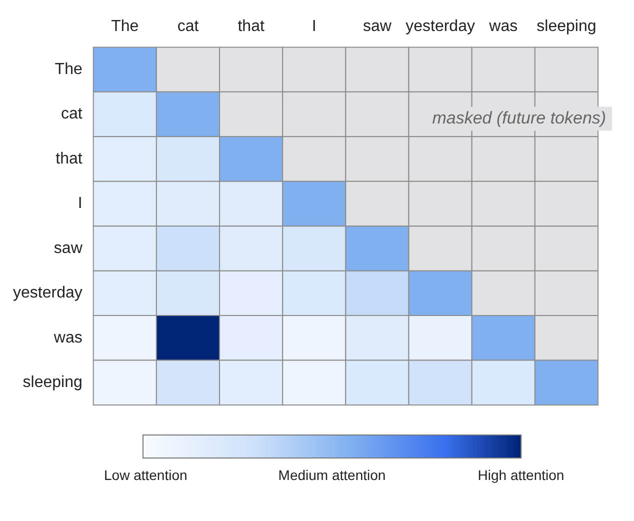  I want to click on y-tick-label: The, so click(68, 69).